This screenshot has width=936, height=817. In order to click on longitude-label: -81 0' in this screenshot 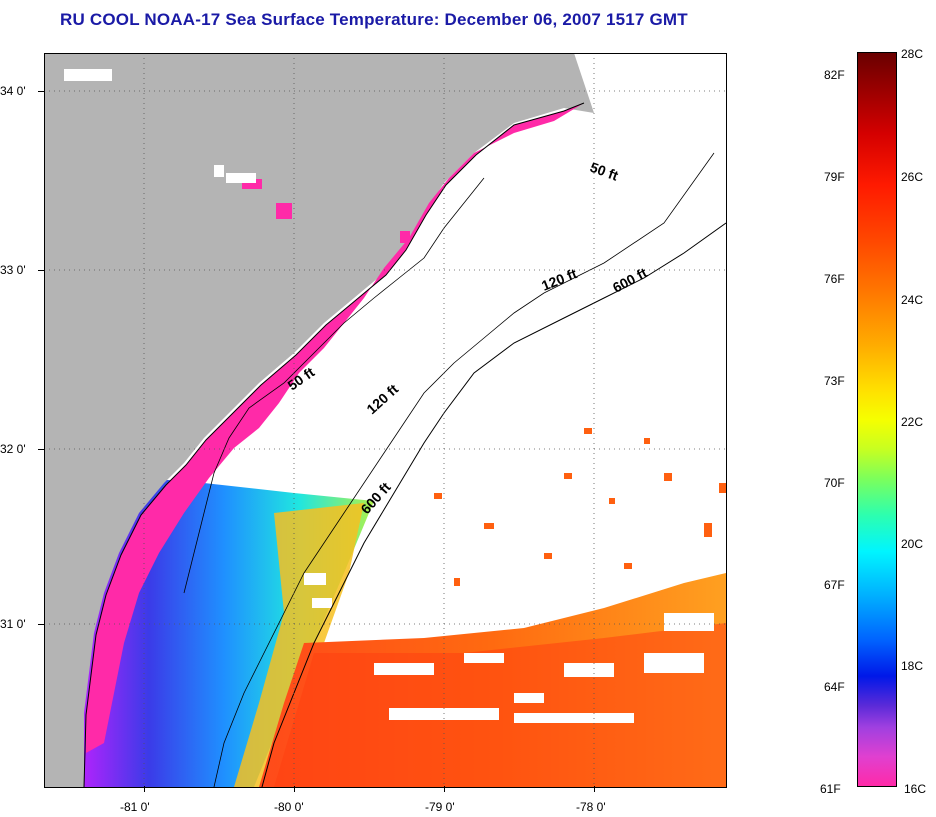, I will do `click(135, 807)`.